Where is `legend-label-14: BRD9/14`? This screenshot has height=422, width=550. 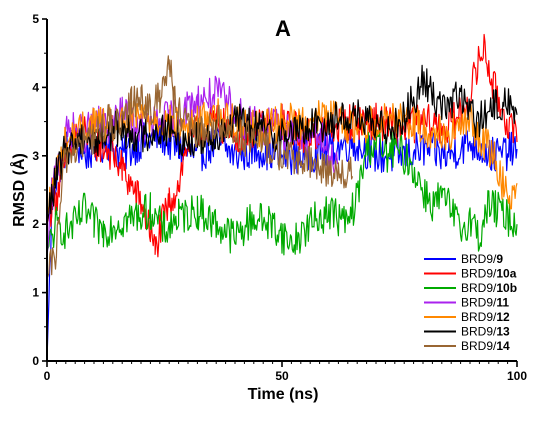
legend-label-14: BRD9/14 is located at coordinates (485, 346).